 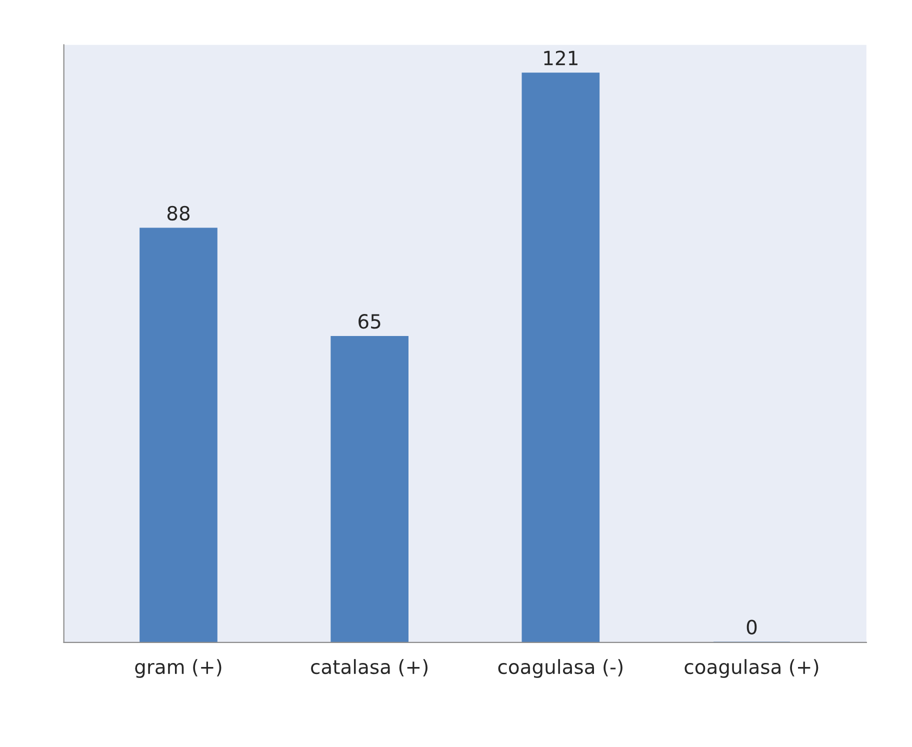 I want to click on data-label: 65, so click(x=369, y=321).